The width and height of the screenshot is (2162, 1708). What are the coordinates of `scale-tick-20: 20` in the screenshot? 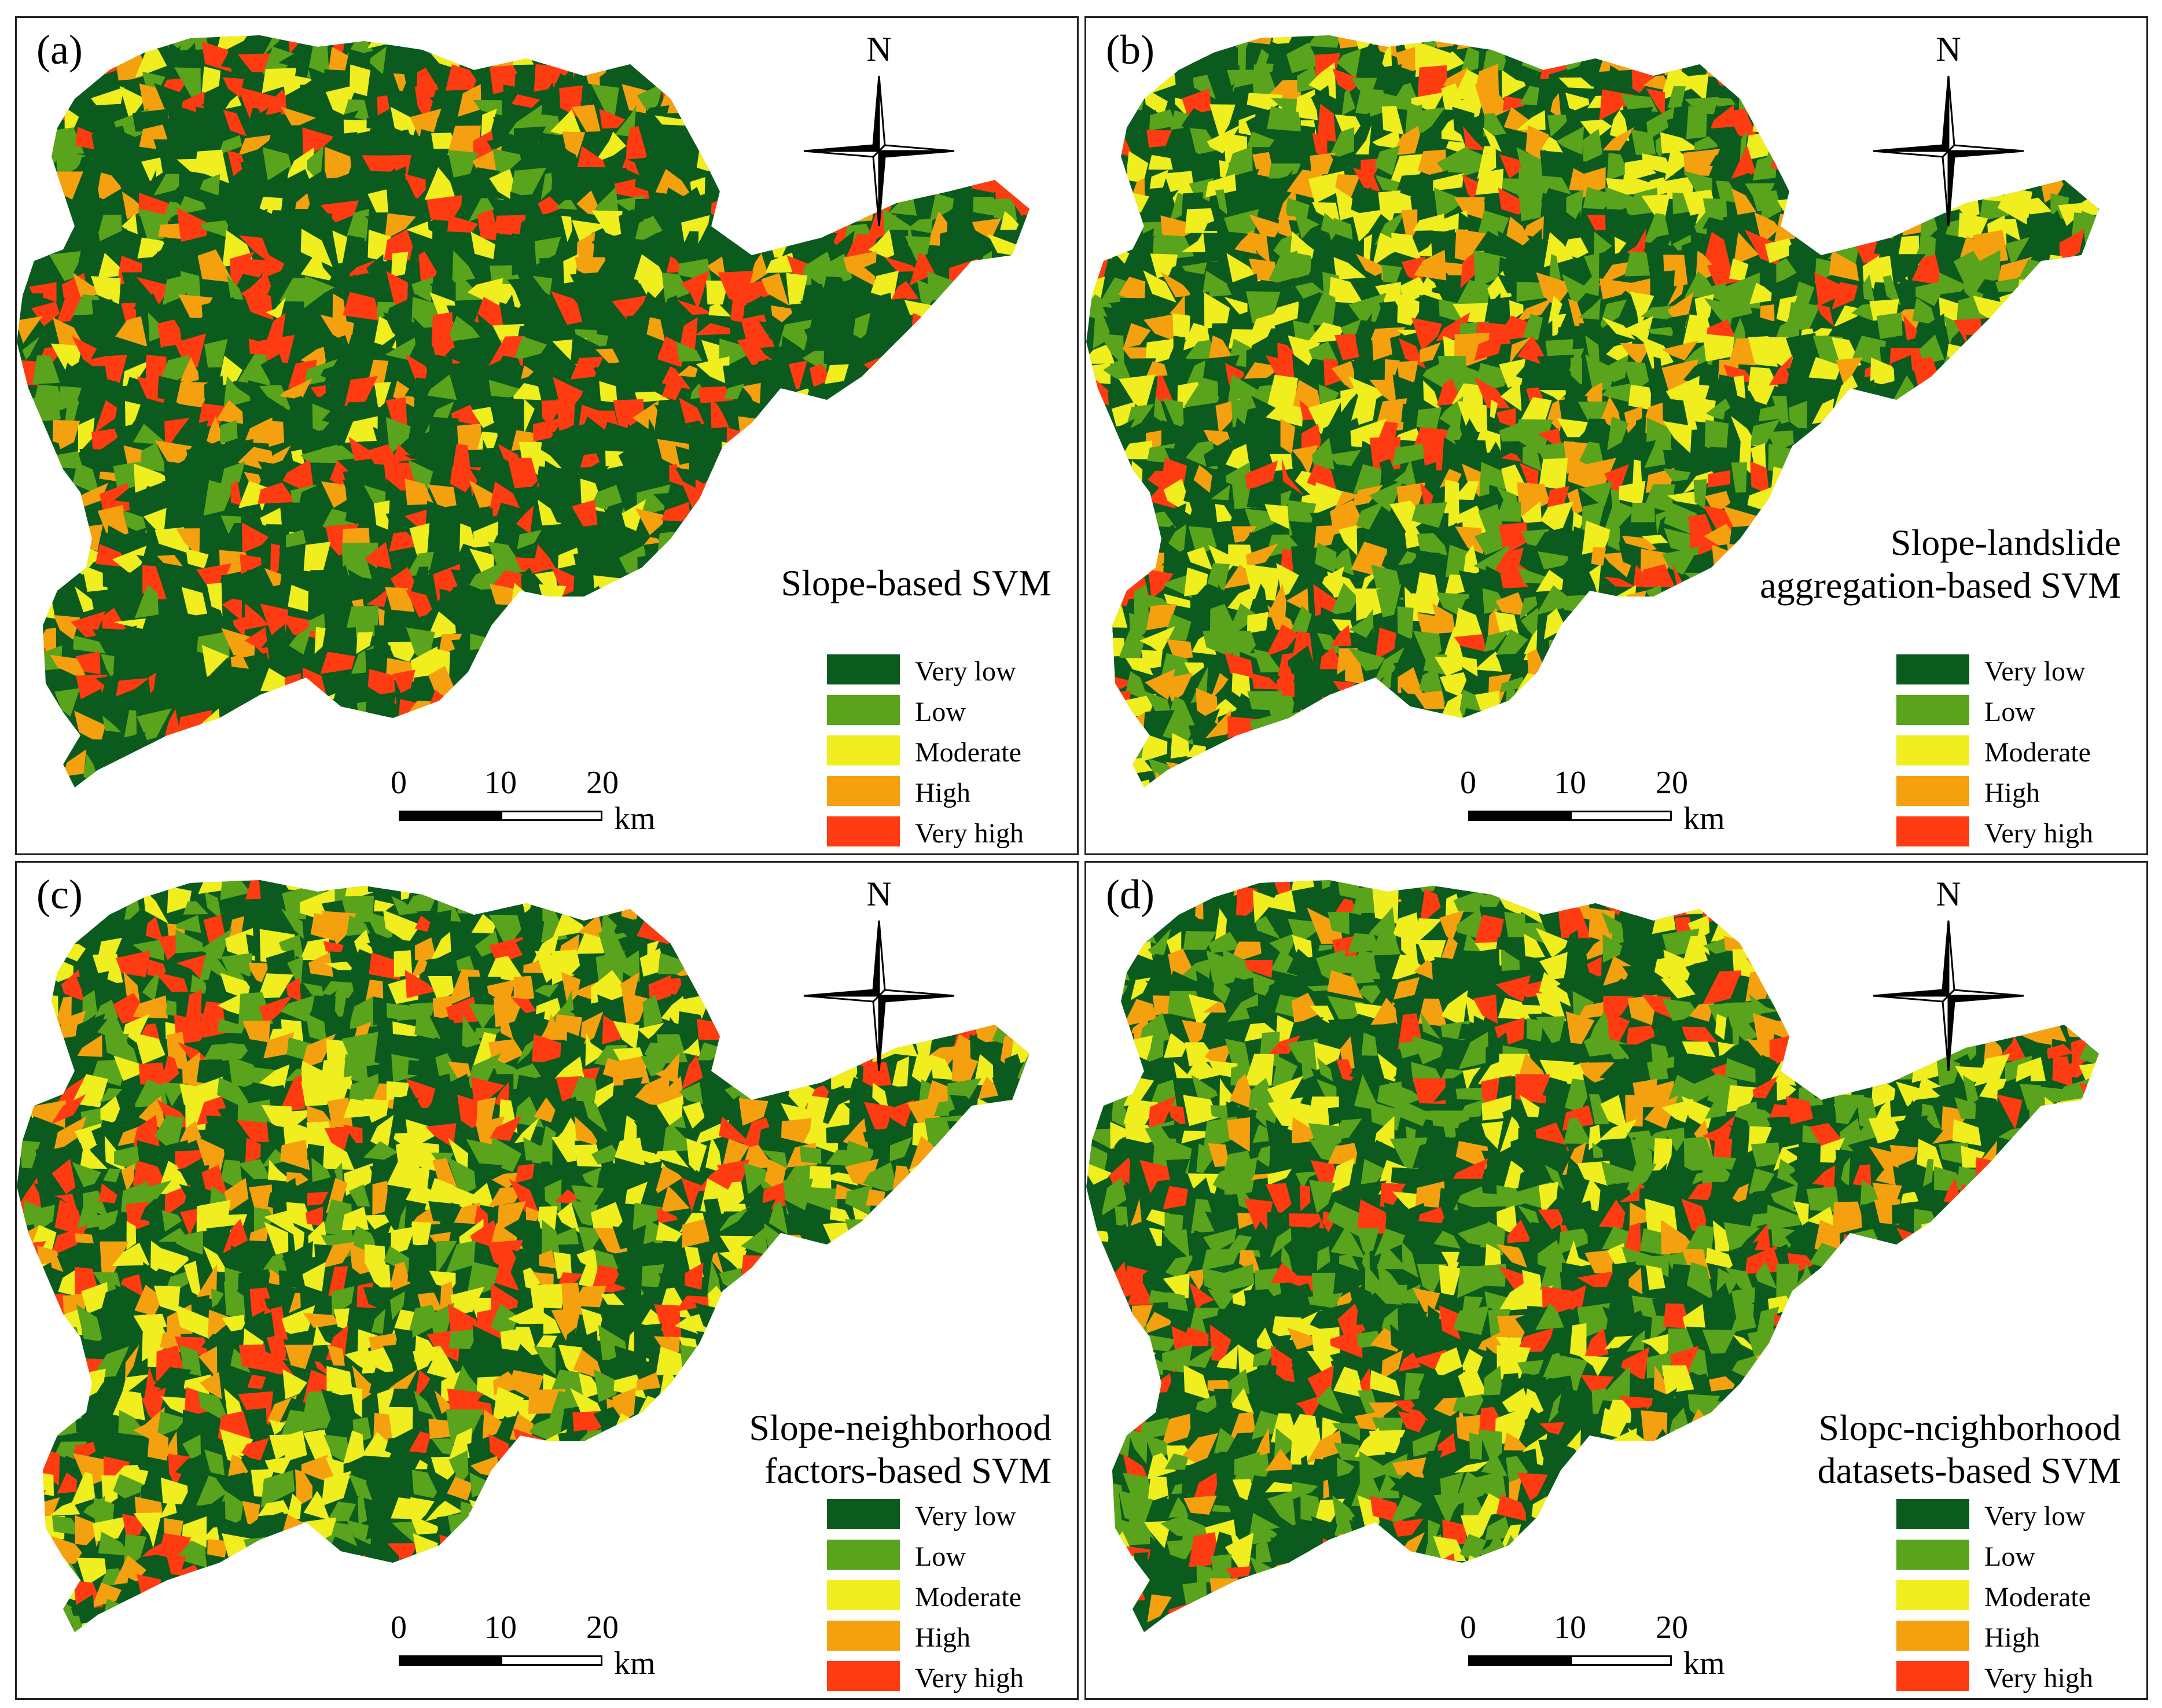 It's located at (1672, 783).